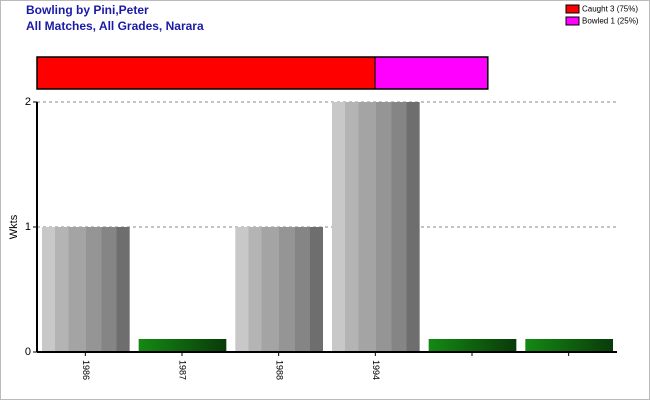 The height and width of the screenshot is (400, 650). I want to click on legend-label: Bowled 1 (25%), so click(610, 21).